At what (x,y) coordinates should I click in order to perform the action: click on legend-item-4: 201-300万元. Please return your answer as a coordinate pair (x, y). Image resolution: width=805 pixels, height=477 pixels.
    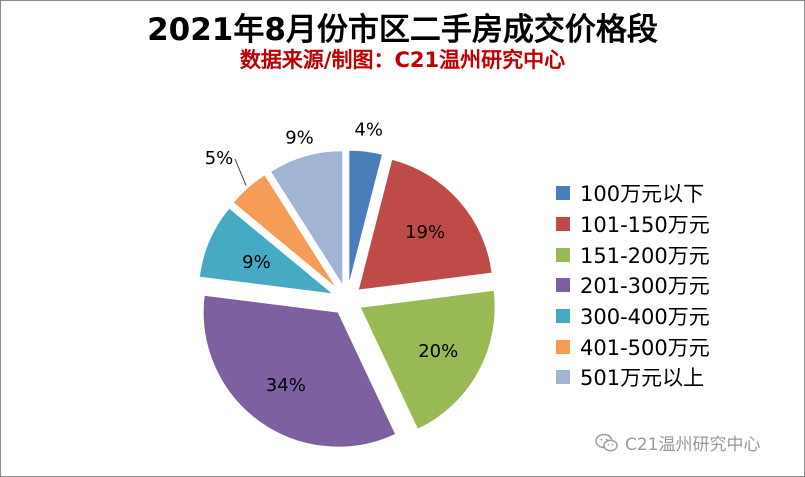
    Looking at the image, I should click on (633, 285).